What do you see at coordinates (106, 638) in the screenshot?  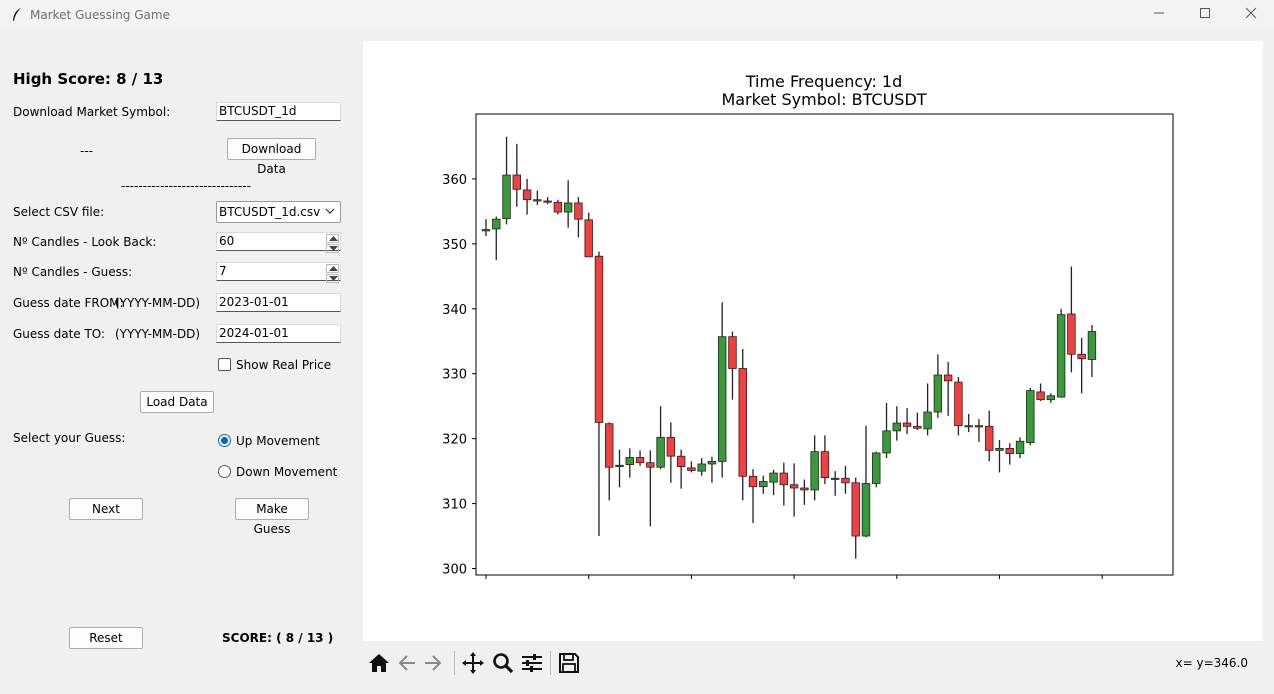 I see `reset-button: Reset` at bounding box center [106, 638].